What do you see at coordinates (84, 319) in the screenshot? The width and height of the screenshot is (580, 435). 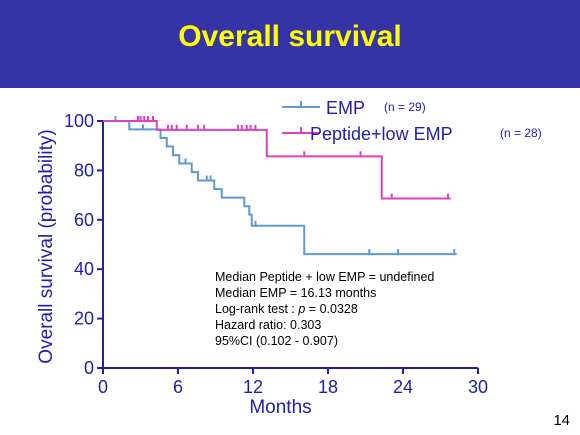 I see `y-tick-label: 20` at bounding box center [84, 319].